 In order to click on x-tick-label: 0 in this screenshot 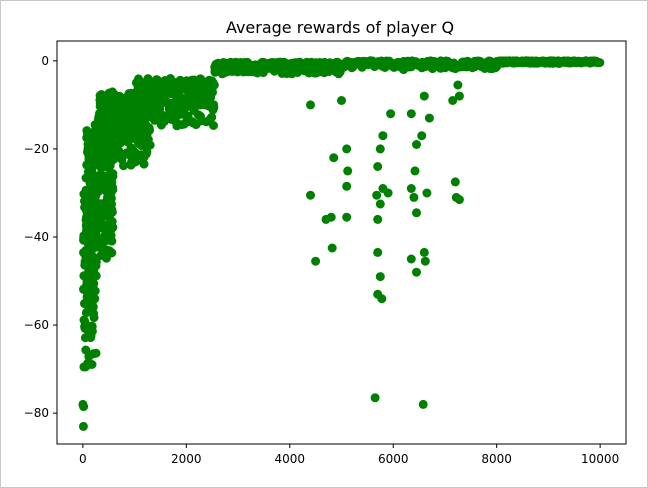, I will do `click(83, 459)`.